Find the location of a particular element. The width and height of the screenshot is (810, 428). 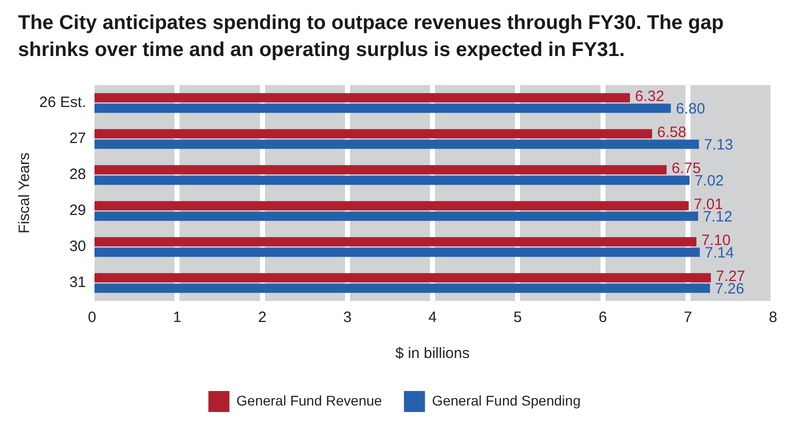

x-tick-label: 5 is located at coordinates (517, 317).